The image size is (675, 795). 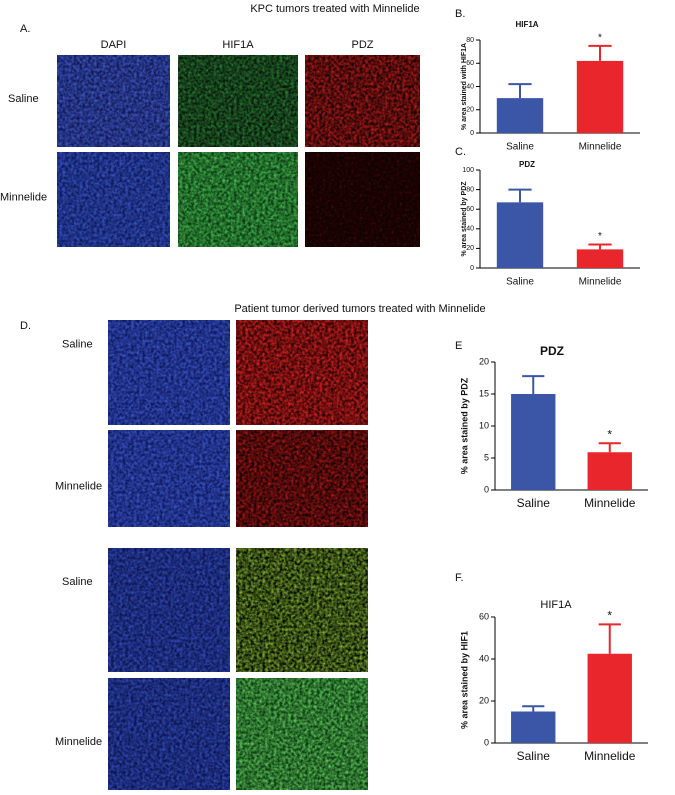 What do you see at coordinates (468, 170) in the screenshot?
I see `y-tick-label: 100` at bounding box center [468, 170].